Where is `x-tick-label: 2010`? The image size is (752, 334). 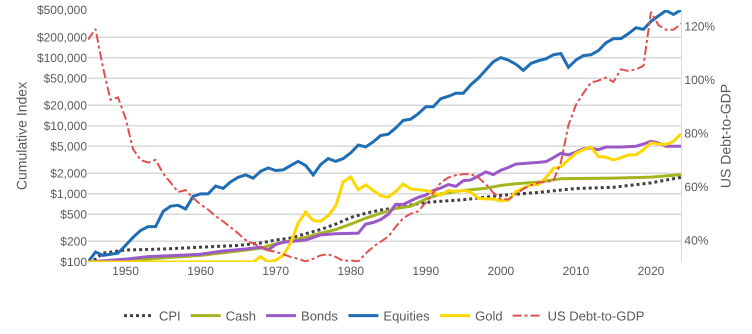
x-tick-label: 2010 is located at coordinates (576, 271).